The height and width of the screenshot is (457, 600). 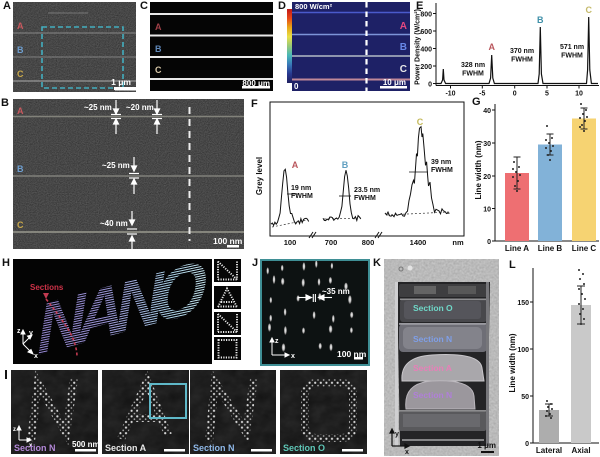 What do you see at coordinates (572, 47) in the screenshot?
I see `svg-text: 571 nm` at bounding box center [572, 47].